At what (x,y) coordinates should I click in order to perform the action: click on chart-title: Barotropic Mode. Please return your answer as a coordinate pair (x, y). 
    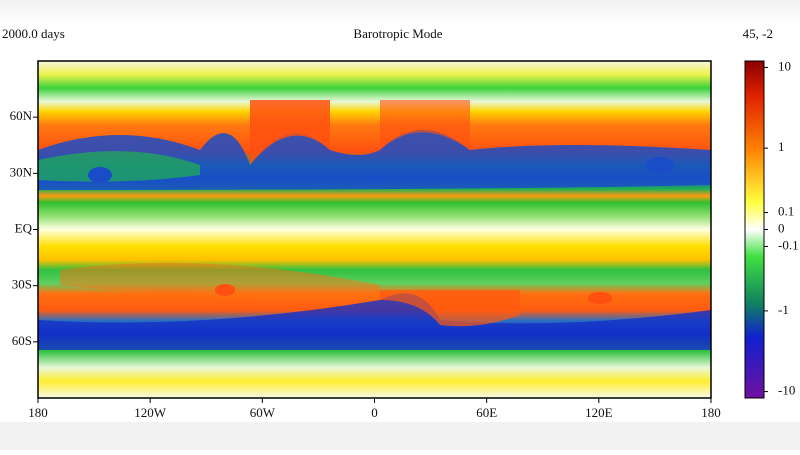
    Looking at the image, I should click on (397, 33).